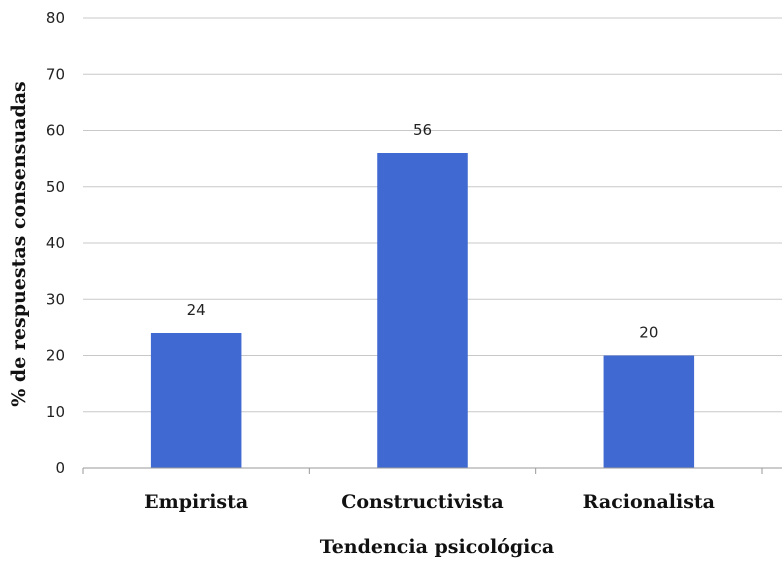 The height and width of the screenshot is (566, 782). What do you see at coordinates (55, 187) in the screenshot?
I see `y-tick-label: 50` at bounding box center [55, 187].